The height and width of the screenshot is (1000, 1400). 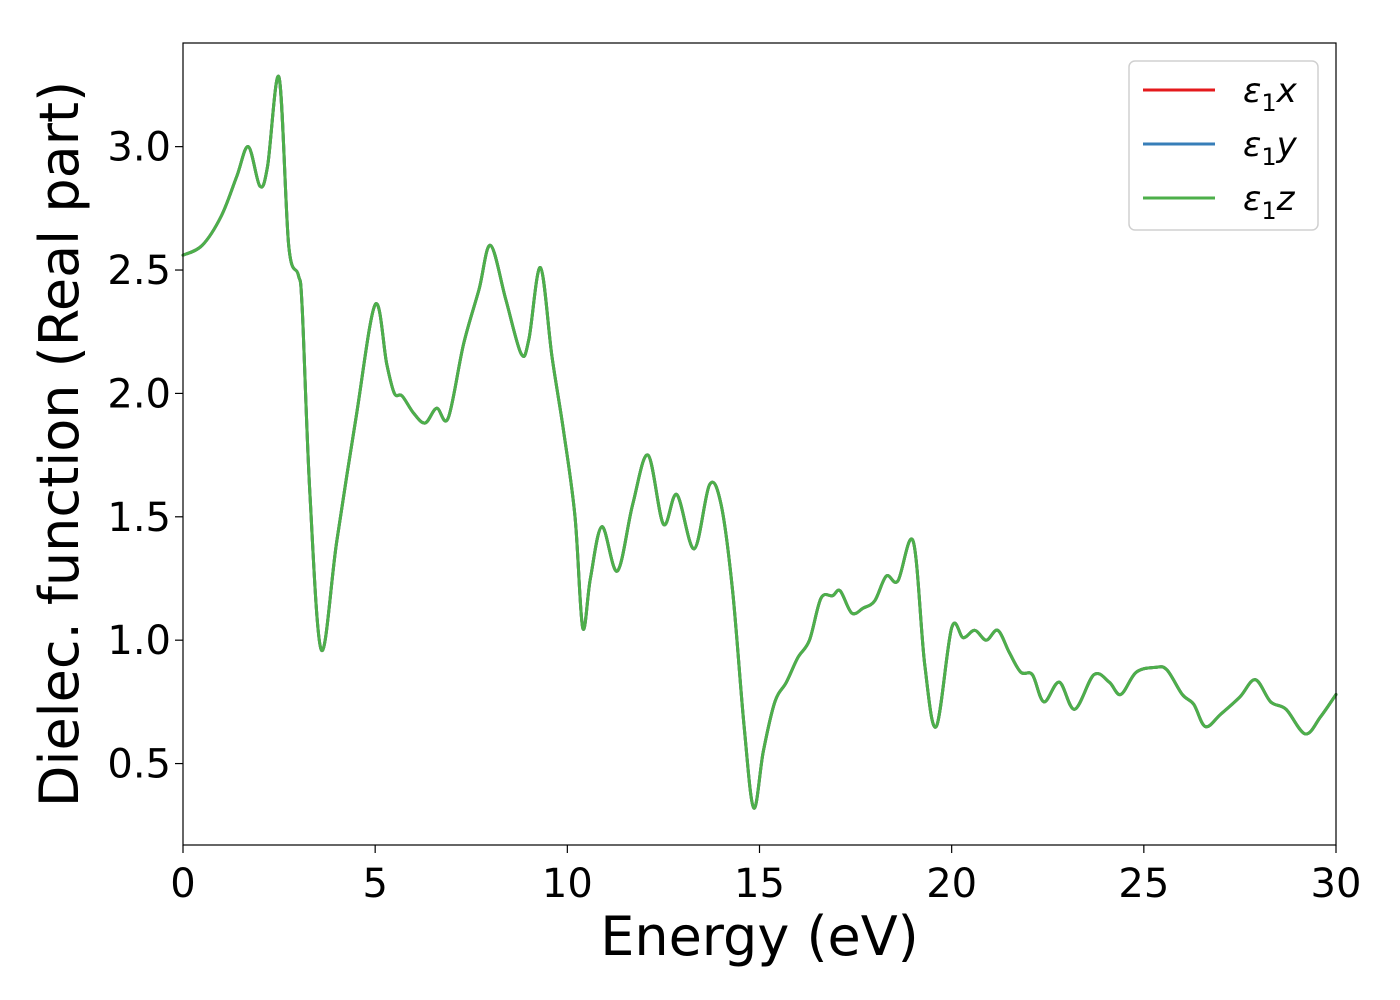 I want to click on legend-component: x, so click(x=1287, y=91).